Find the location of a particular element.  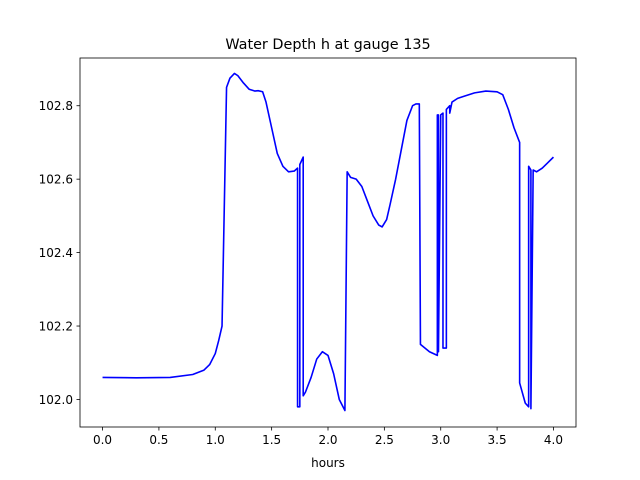

y-tick-label: 102.2 is located at coordinates (56, 327).